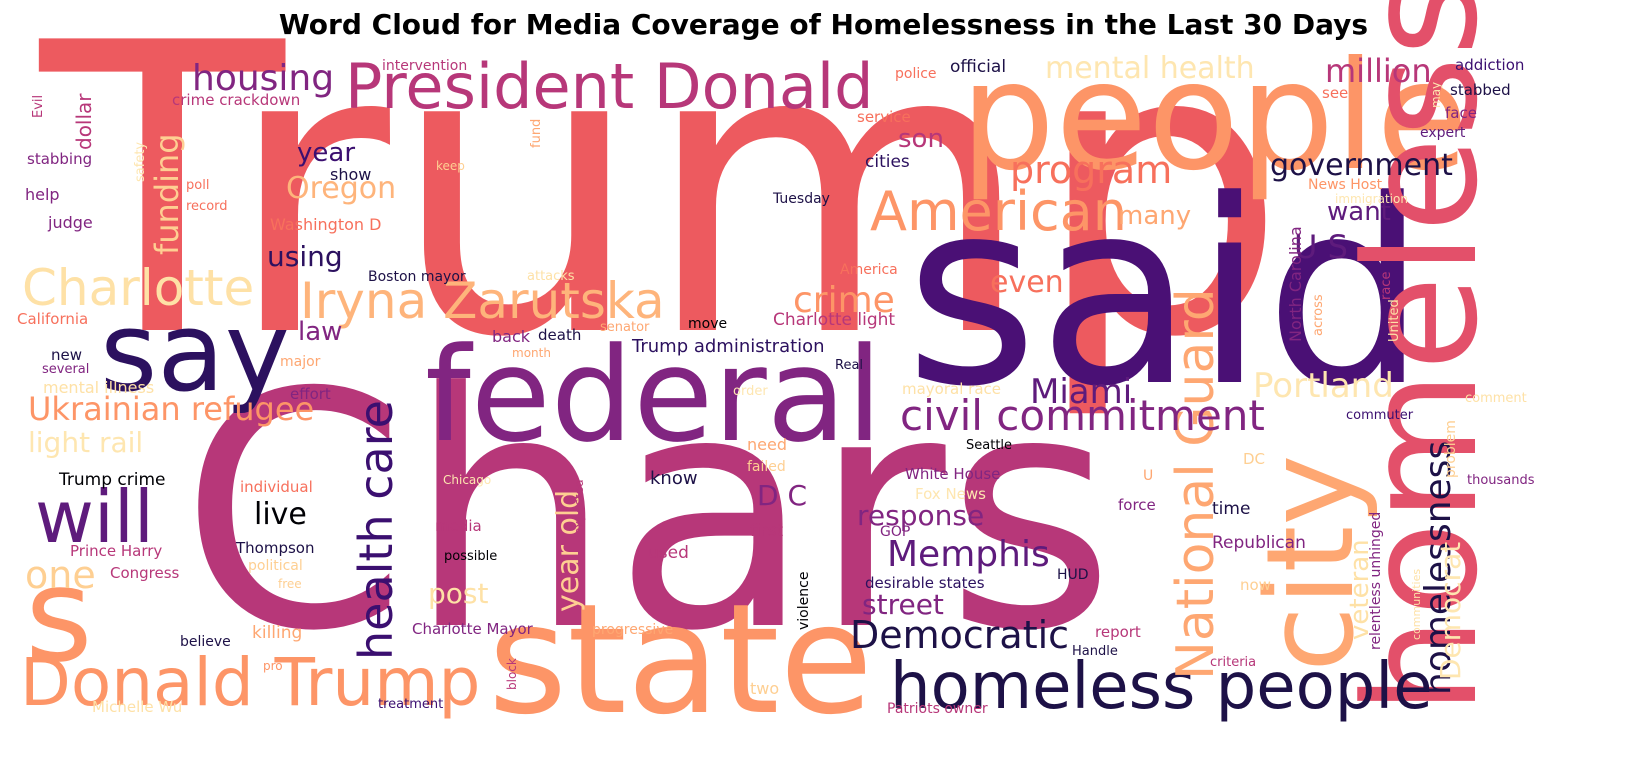  What do you see at coordinates (668, 553) in the screenshot?
I see `word-used: used` at bounding box center [668, 553].